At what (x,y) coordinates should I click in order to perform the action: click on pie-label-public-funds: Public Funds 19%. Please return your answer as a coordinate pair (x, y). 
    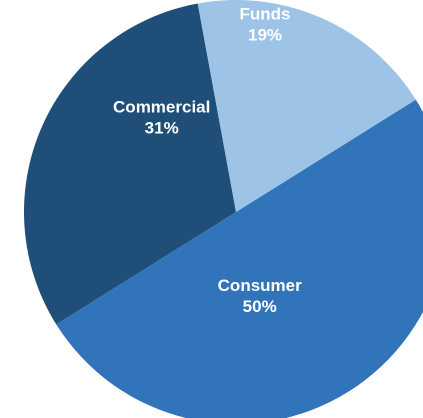
    Looking at the image, I should click on (264, 22).